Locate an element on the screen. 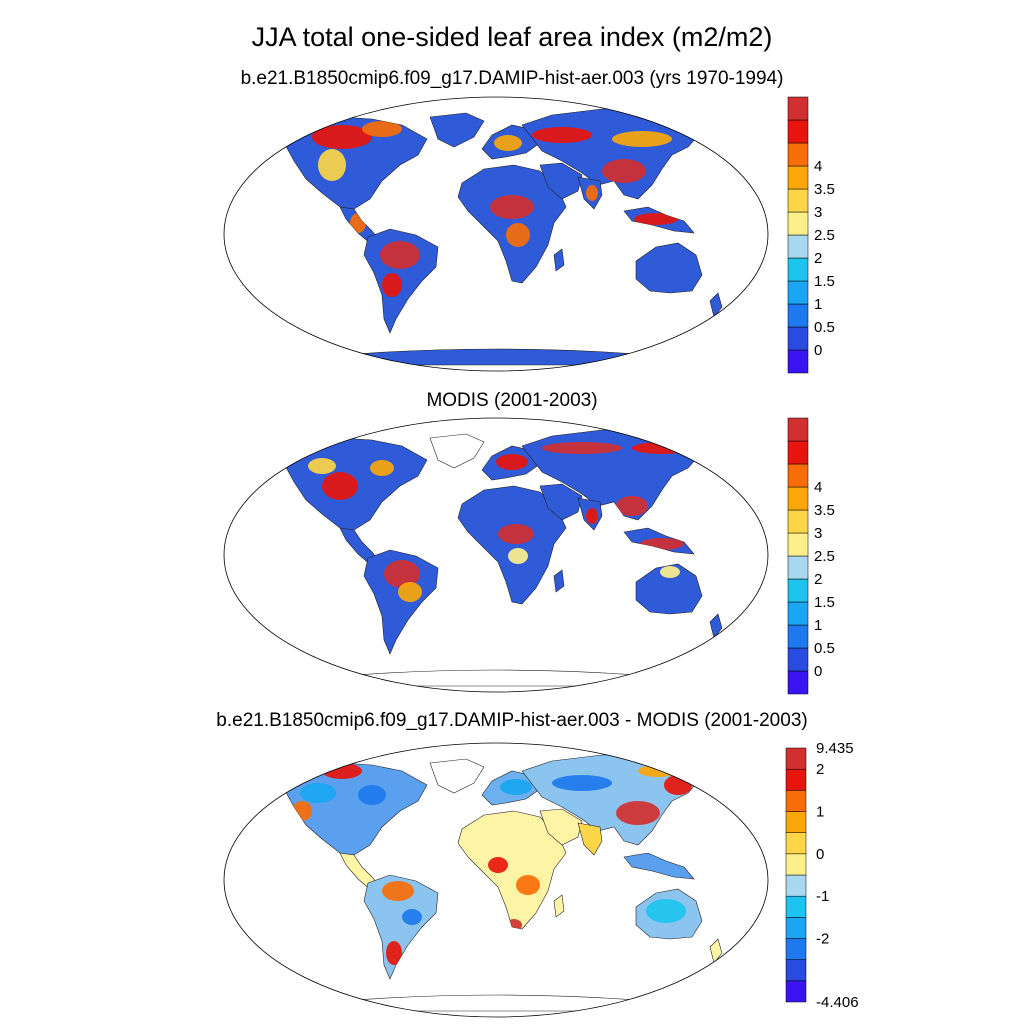 This screenshot has height=1024, width=1024. landmass-south-america is located at coordinates (401, 927).